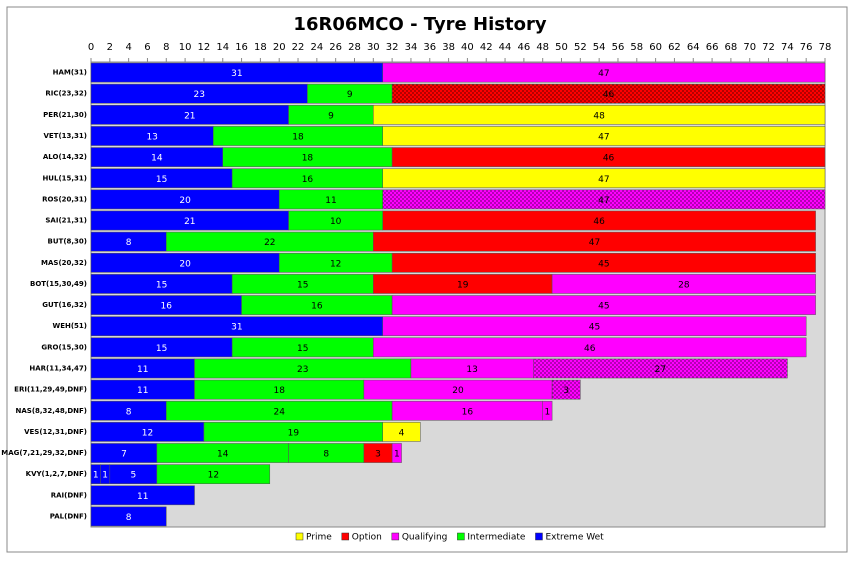 The image size is (855, 565). Describe the element at coordinates (655, 47) in the screenshot. I see `x-tick-label: 60` at that location.